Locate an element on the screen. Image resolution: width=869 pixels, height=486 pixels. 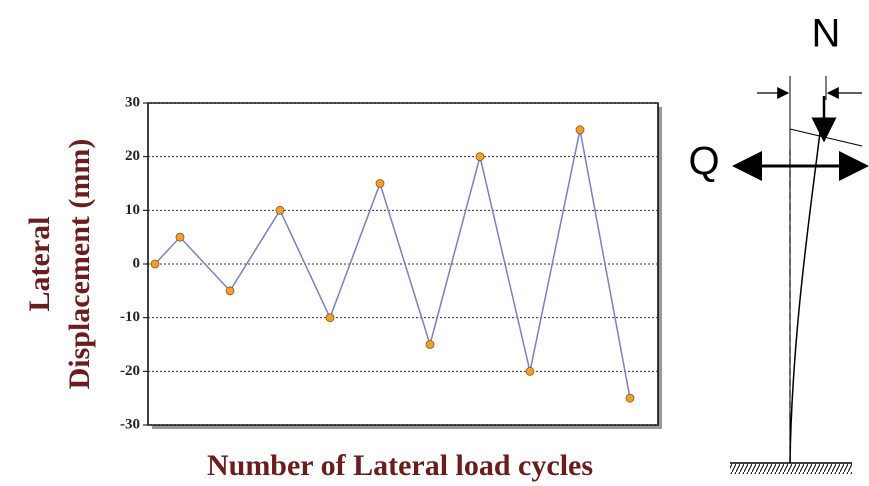
deflected-column is located at coordinates (805, 297).